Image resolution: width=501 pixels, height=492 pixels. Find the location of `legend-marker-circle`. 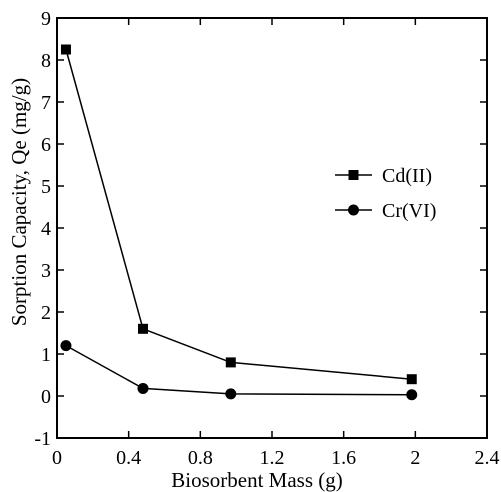

legend-marker-circle is located at coordinates (353, 210).